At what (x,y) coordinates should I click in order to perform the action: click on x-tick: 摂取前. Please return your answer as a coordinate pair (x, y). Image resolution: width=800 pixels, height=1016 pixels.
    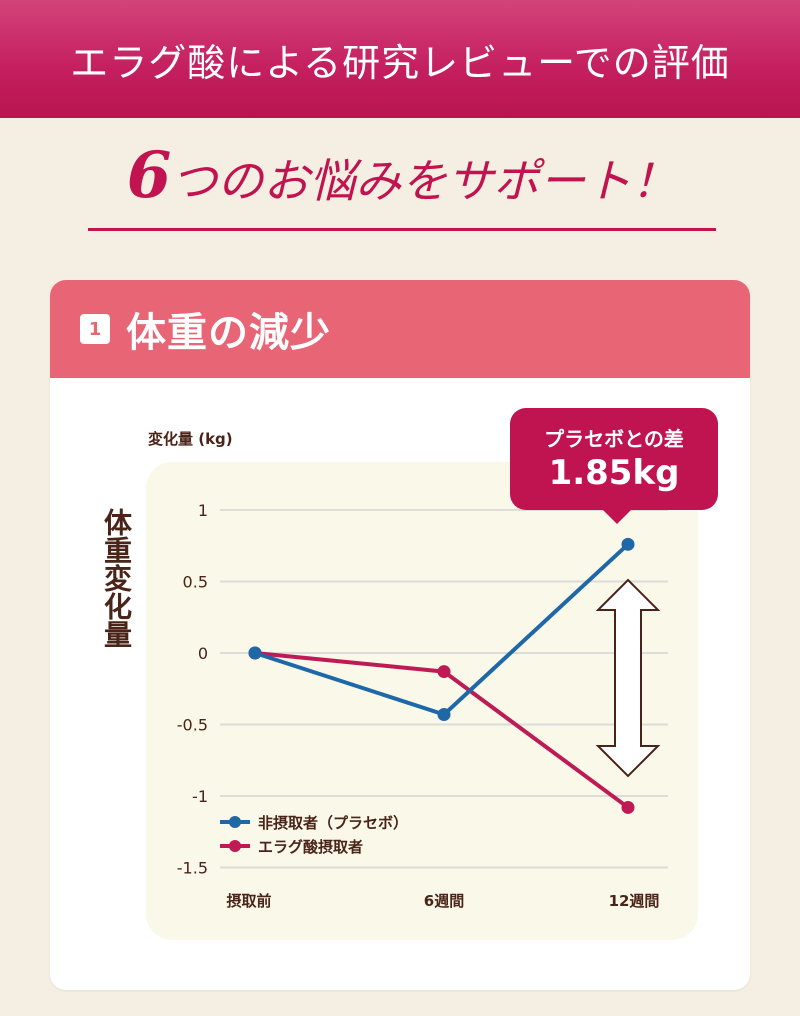
    Looking at the image, I should click on (248, 901).